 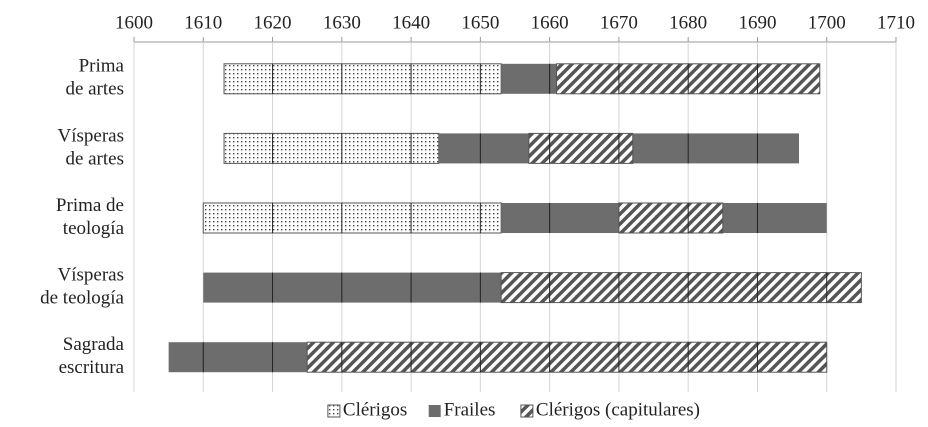 I want to click on x-tick-label: 1690, so click(x=757, y=22).